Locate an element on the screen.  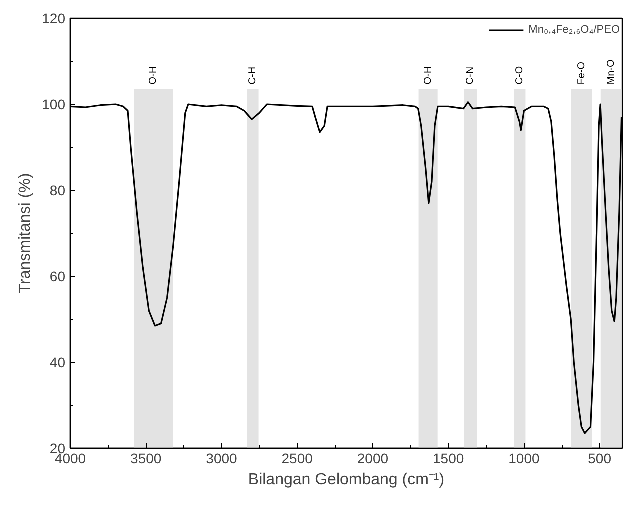
x-tick-label: 3500 is located at coordinates (146, 458).